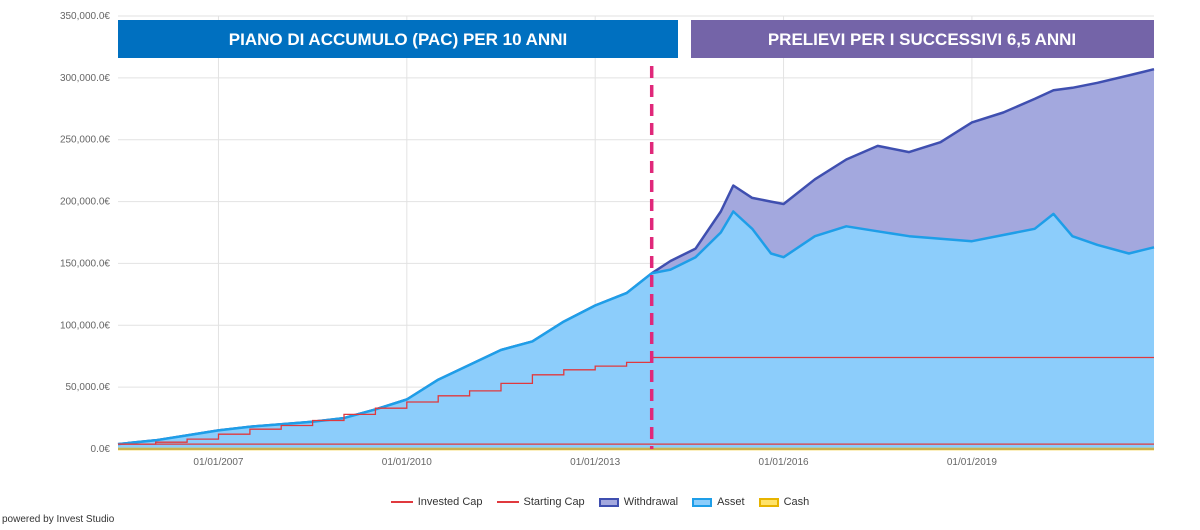 The height and width of the screenshot is (530, 1200). What do you see at coordinates (608, 502) in the screenshot?
I see `legend-swatch-withdrawal` at bounding box center [608, 502].